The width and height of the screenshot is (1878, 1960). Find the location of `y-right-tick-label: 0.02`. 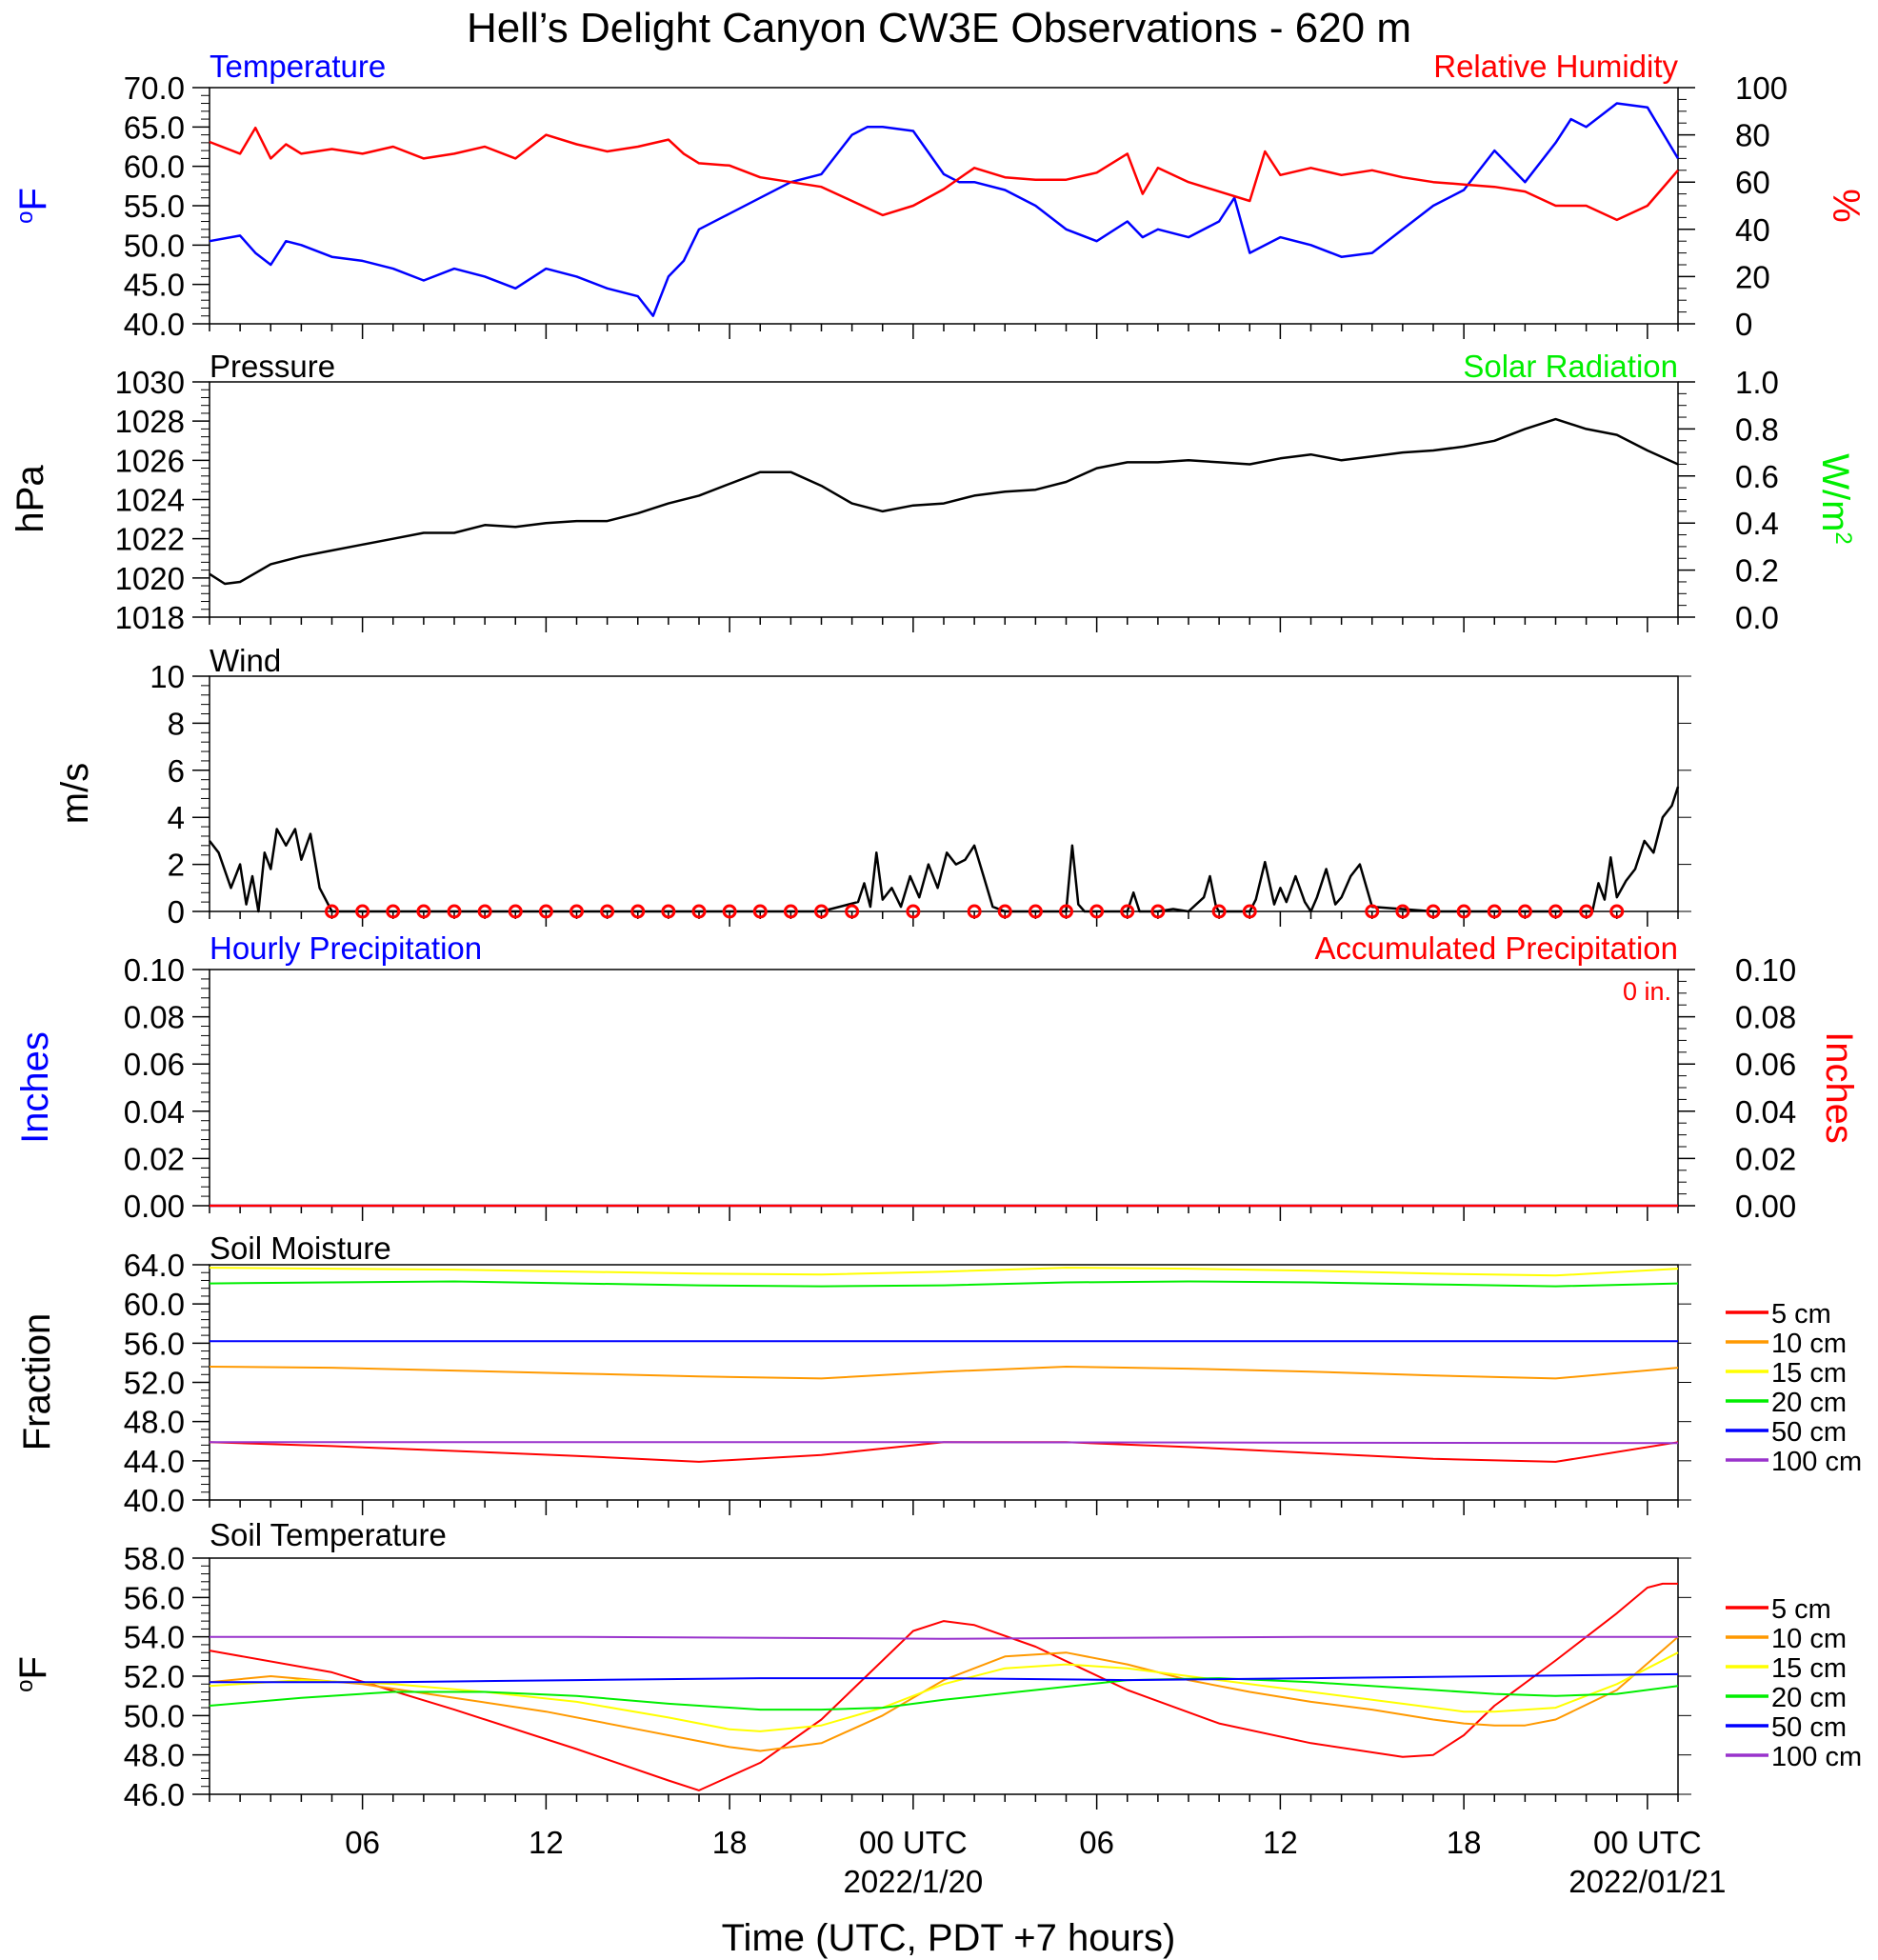

y-right-tick-label: 0.02 is located at coordinates (1765, 1158).